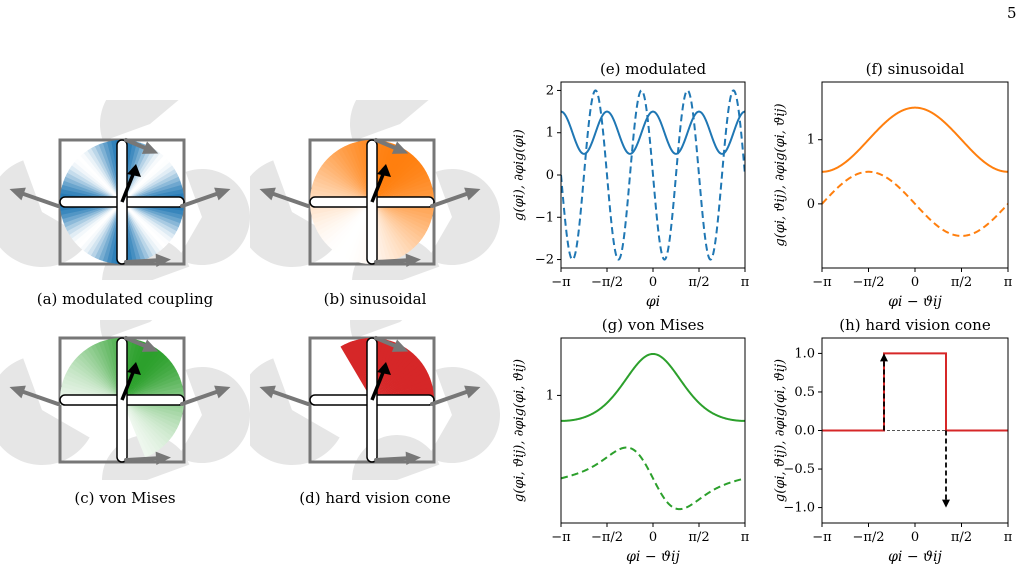 This screenshot has width=1025, height=572. I want to click on y-axis-label: g(φi), ∂φig(φi), so click(519, 175).